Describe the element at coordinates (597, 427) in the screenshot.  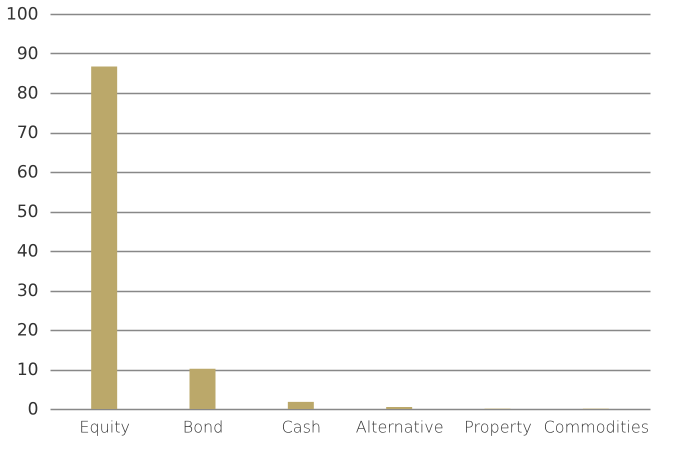
I see `x-tick-label: Commodities` at that location.